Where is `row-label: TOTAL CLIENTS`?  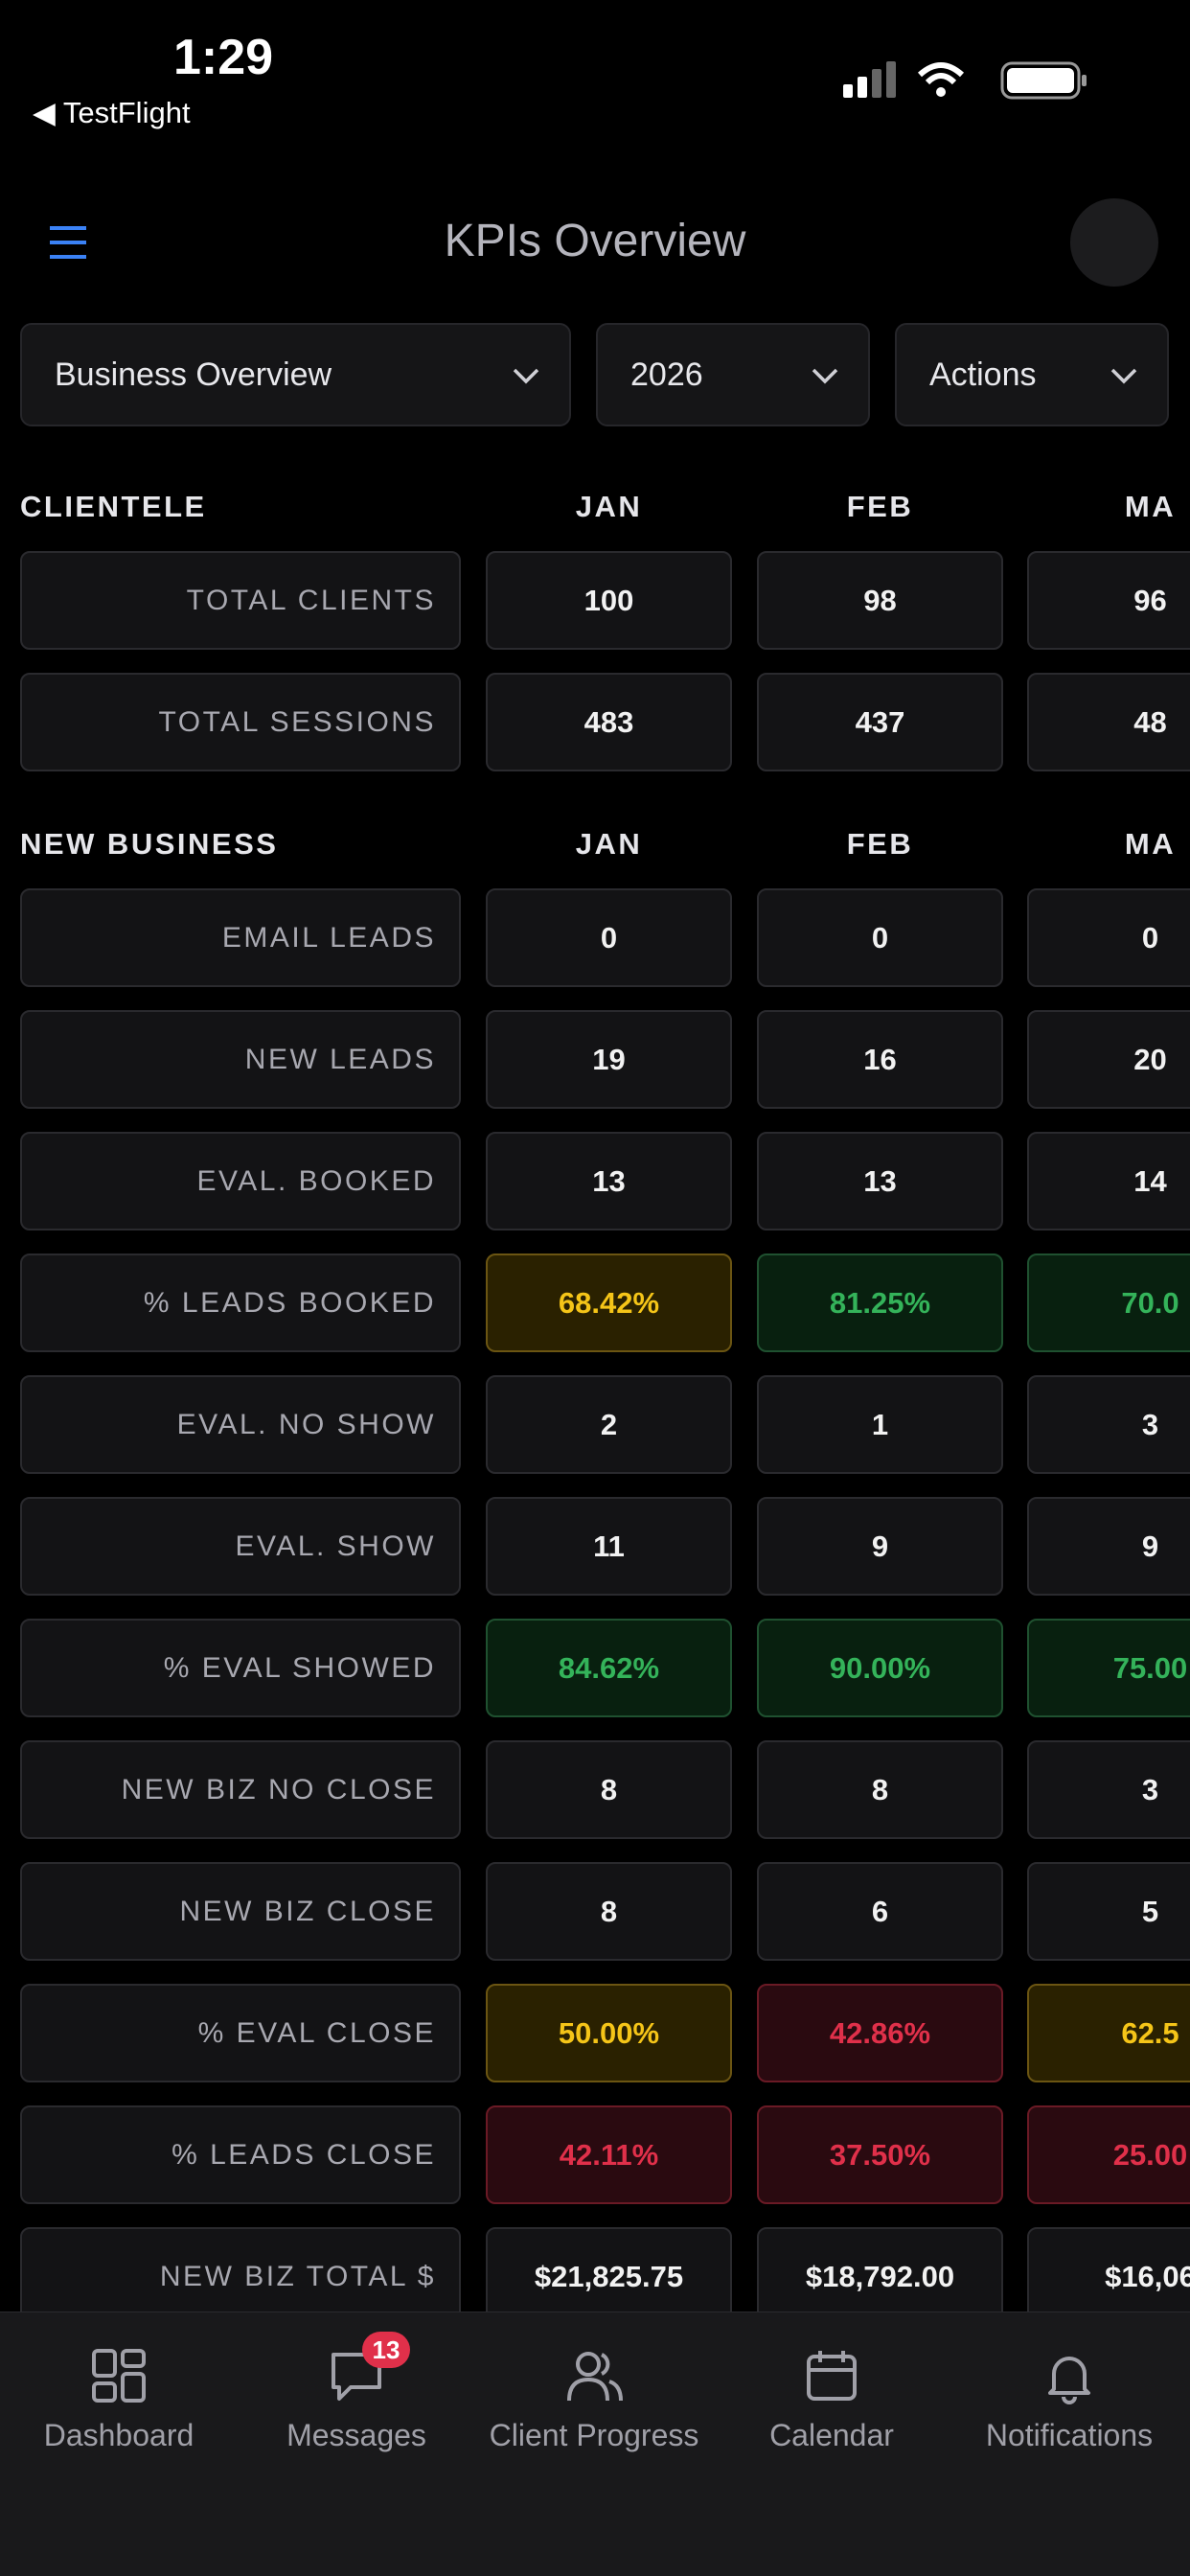 row-label: TOTAL CLIENTS is located at coordinates (241, 600).